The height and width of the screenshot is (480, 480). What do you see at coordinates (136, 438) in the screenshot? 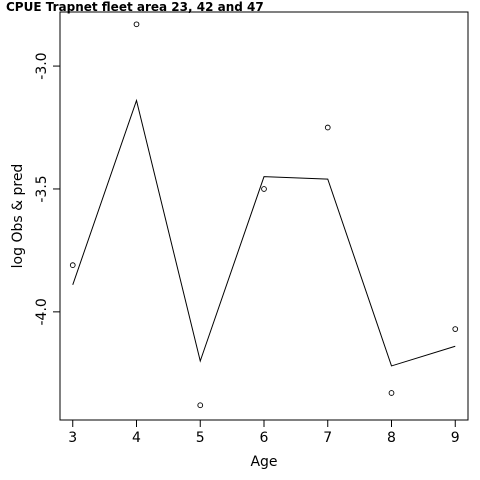
I see `x-tick-label: 4` at bounding box center [136, 438].